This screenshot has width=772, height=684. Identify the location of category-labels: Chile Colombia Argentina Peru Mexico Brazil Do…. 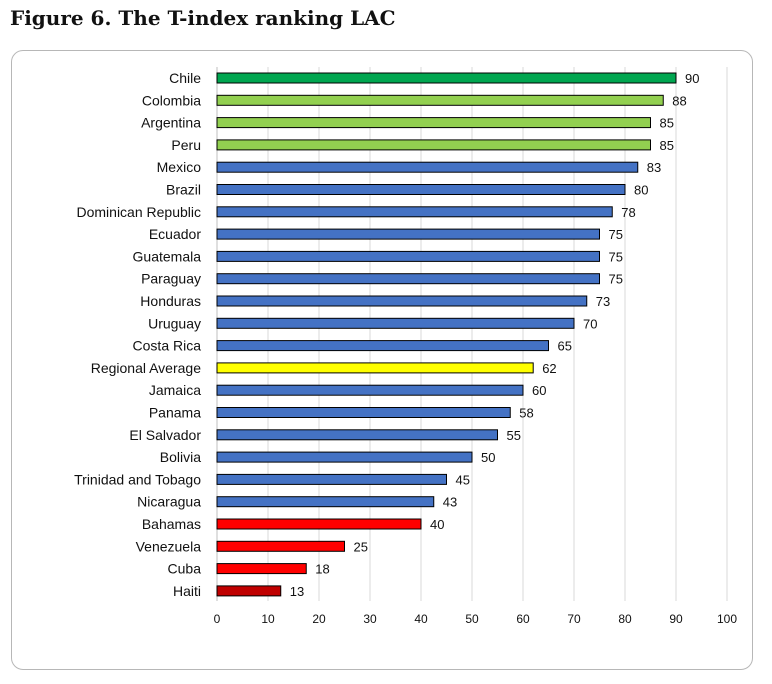
(137, 334).